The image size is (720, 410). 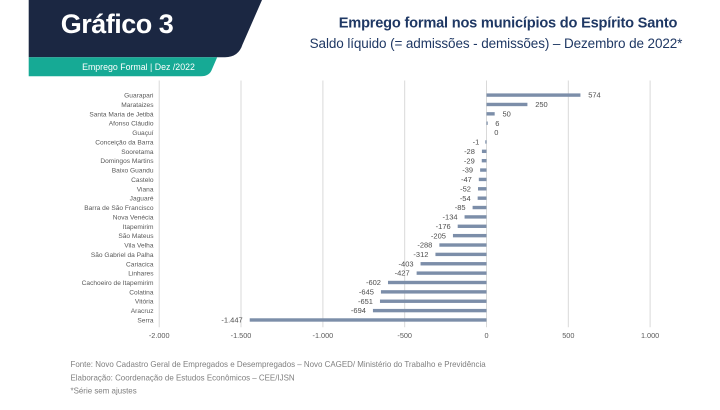 I want to click on svg-text: Gráfico 3, so click(x=117, y=24).